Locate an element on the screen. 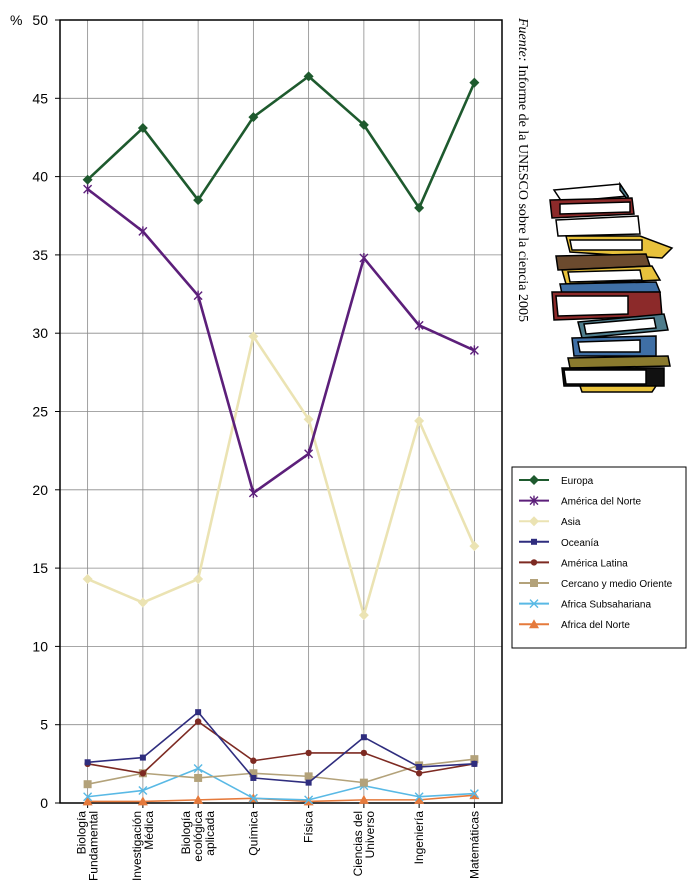 This screenshot has height=893, width=687. legend-item: América Latina is located at coordinates (573, 563).